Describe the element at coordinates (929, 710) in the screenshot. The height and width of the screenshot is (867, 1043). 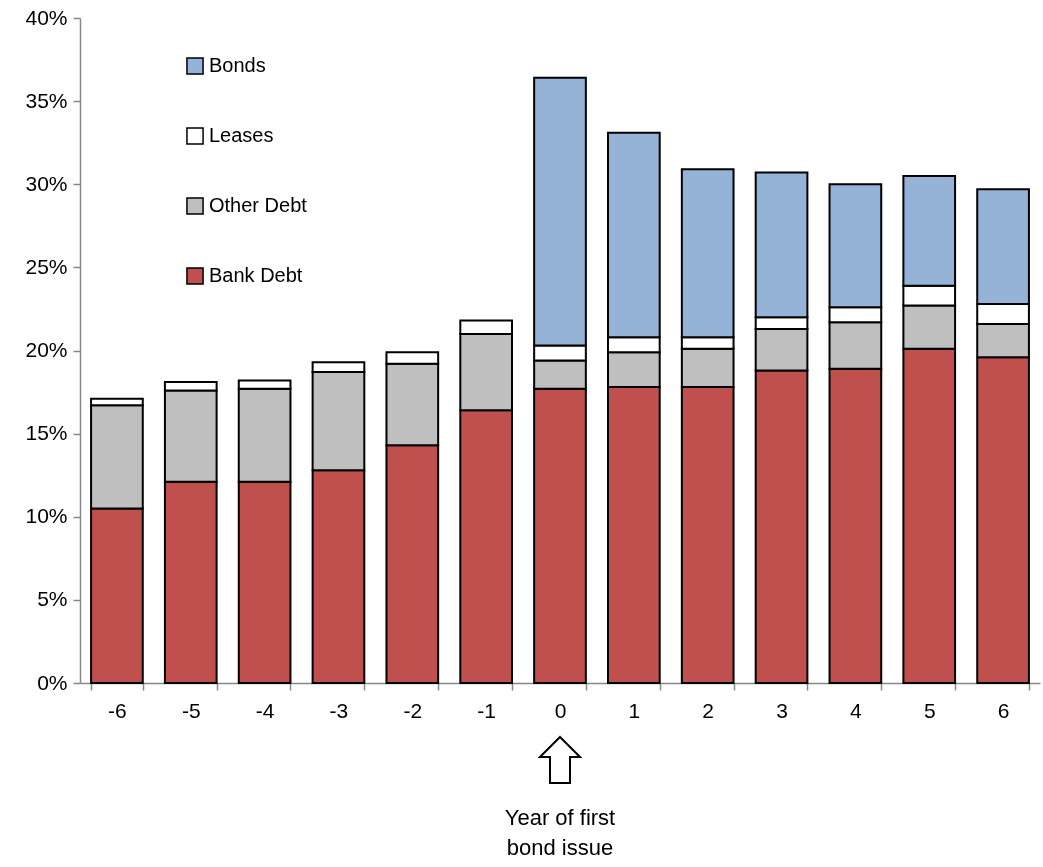
I see `x-tick-label: 5` at that location.